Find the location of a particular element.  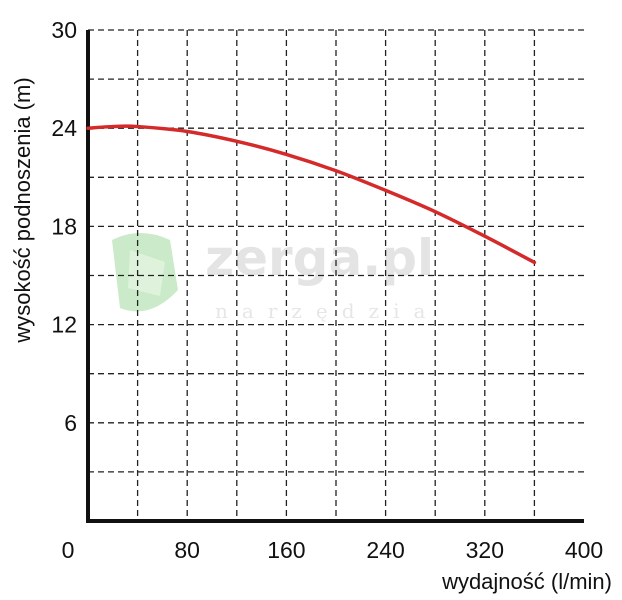

y-tick-labels: 6 12 18 24 30 is located at coordinates (64, 226).